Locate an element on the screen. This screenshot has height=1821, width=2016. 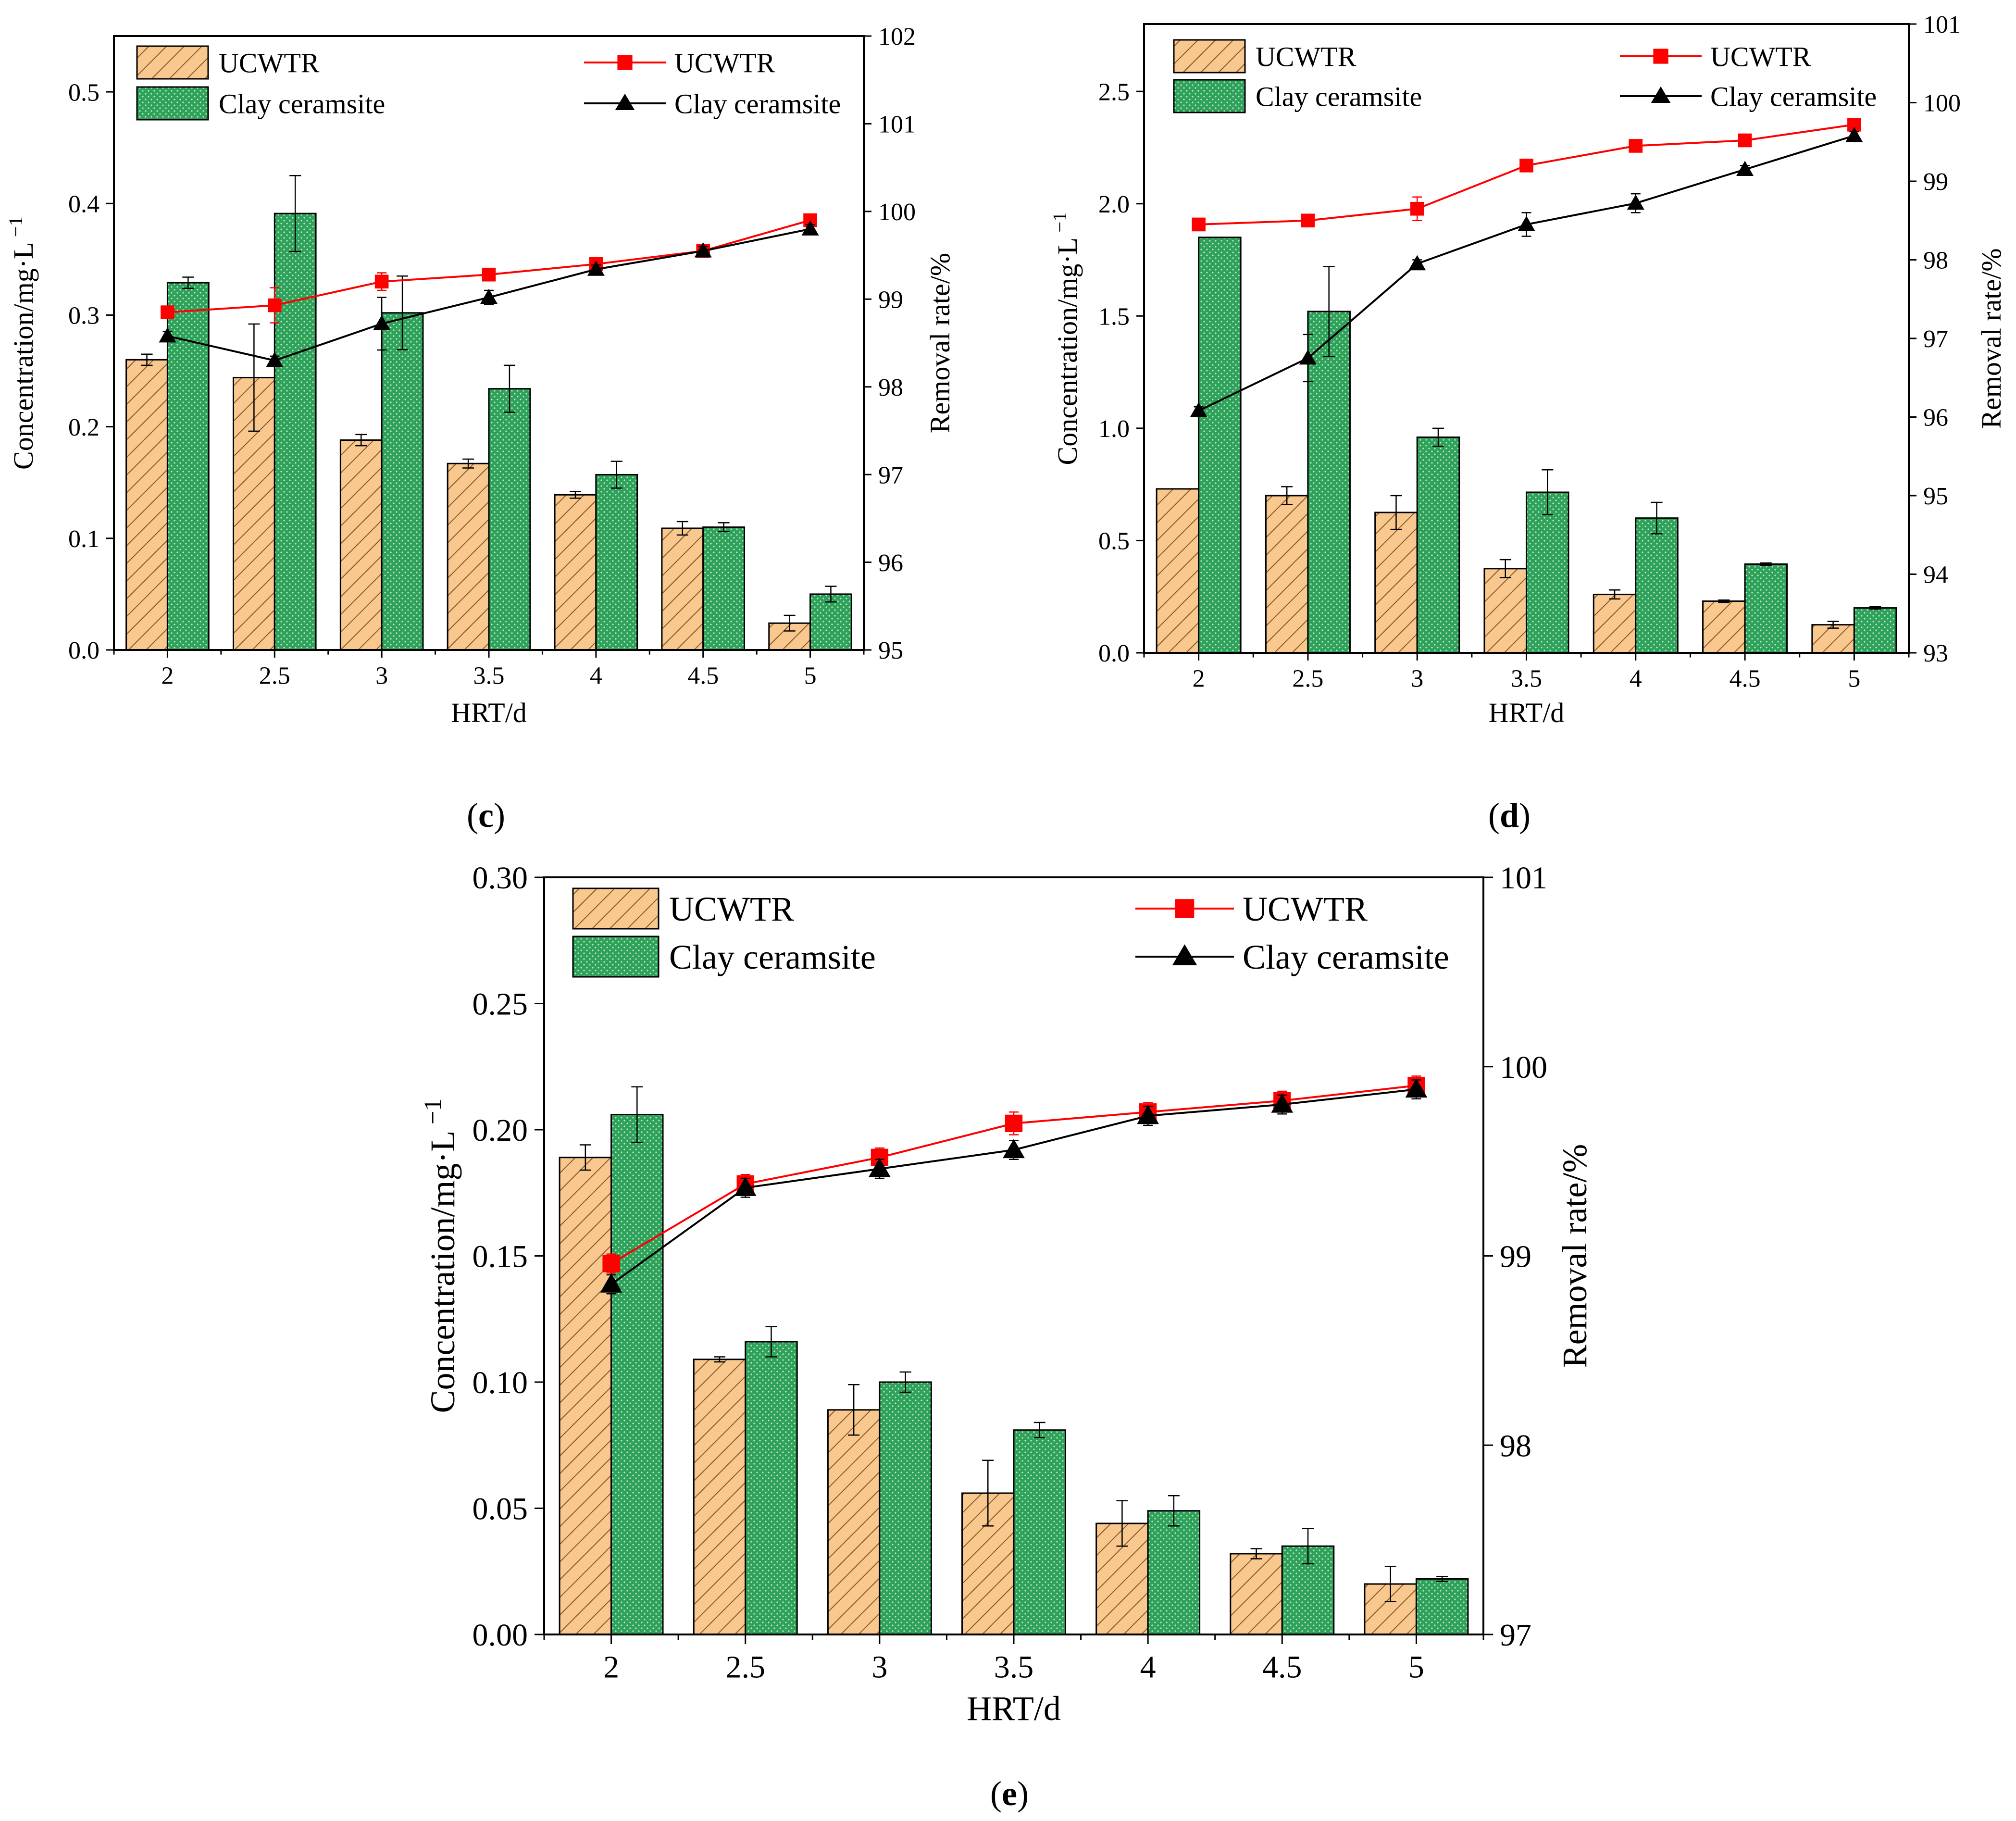
y-tick-label: 0.0 is located at coordinates (1114, 653).